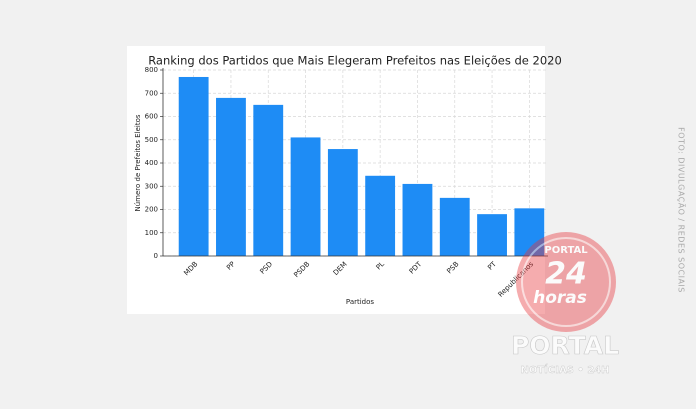  I want to click on y-tick-label: 500, so click(151, 140).